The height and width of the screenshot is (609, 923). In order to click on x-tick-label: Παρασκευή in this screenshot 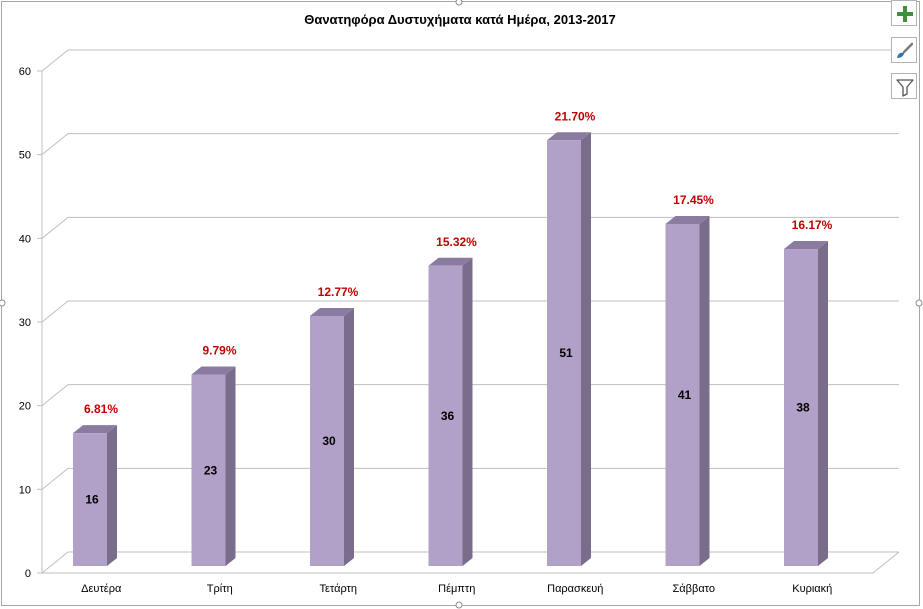, I will do `click(575, 589)`.